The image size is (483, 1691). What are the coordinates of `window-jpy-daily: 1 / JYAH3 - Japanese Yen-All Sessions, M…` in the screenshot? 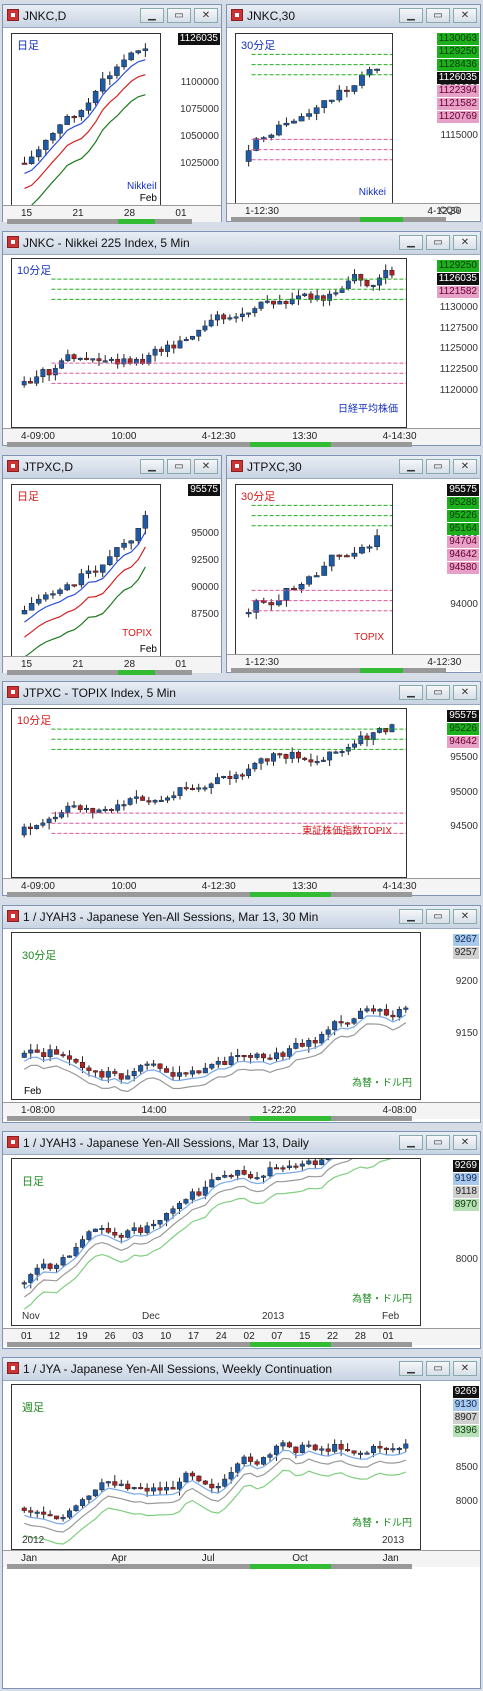 It's located at (241, 1240).